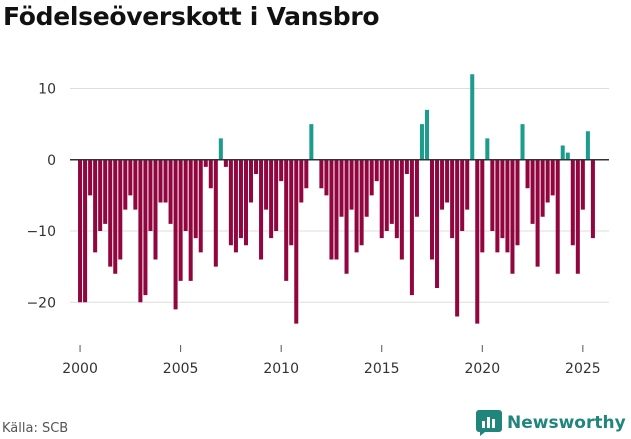 The height and width of the screenshot is (439, 631). Describe the element at coordinates (191, 16) in the screenshot. I see `chart-title: Födelseöverskott i Vansbro` at that location.